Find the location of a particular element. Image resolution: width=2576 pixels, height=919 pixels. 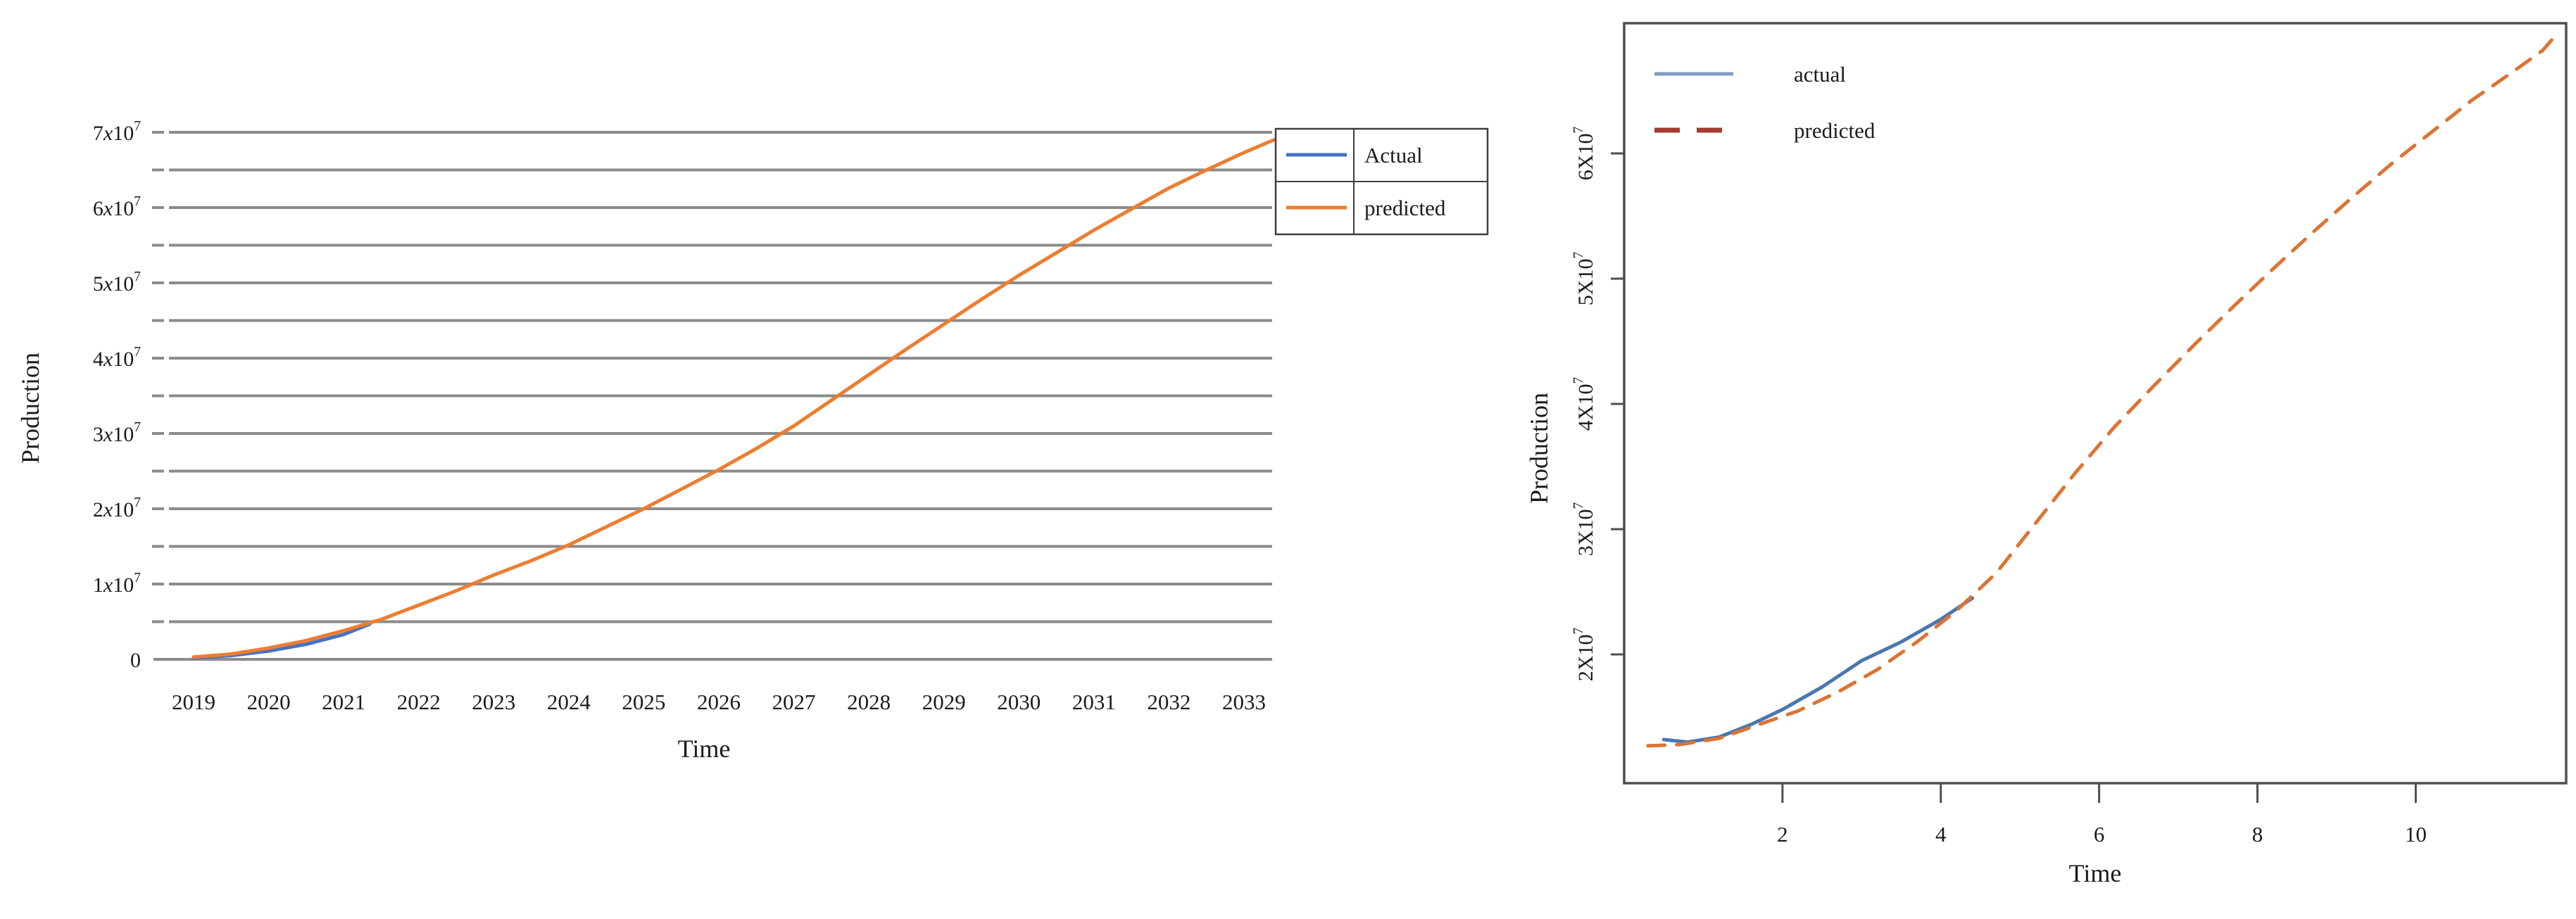

left-y-tick-label: 1x10⁷ is located at coordinates (117, 584).